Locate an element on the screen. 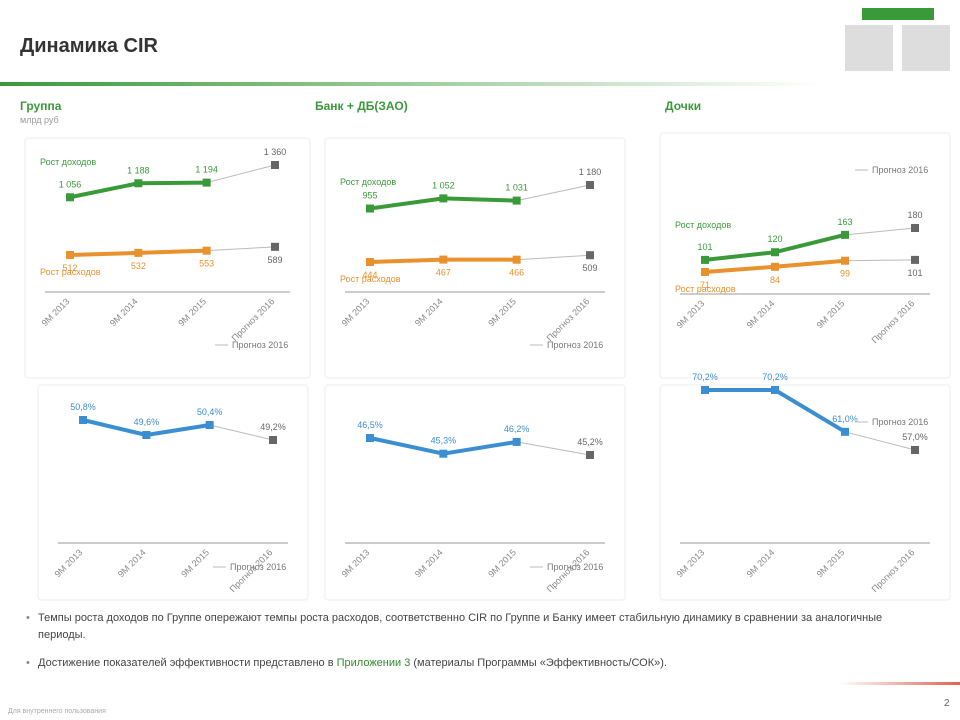 This screenshot has width=960, height=720. value-label: 57,0% is located at coordinates (915, 437).